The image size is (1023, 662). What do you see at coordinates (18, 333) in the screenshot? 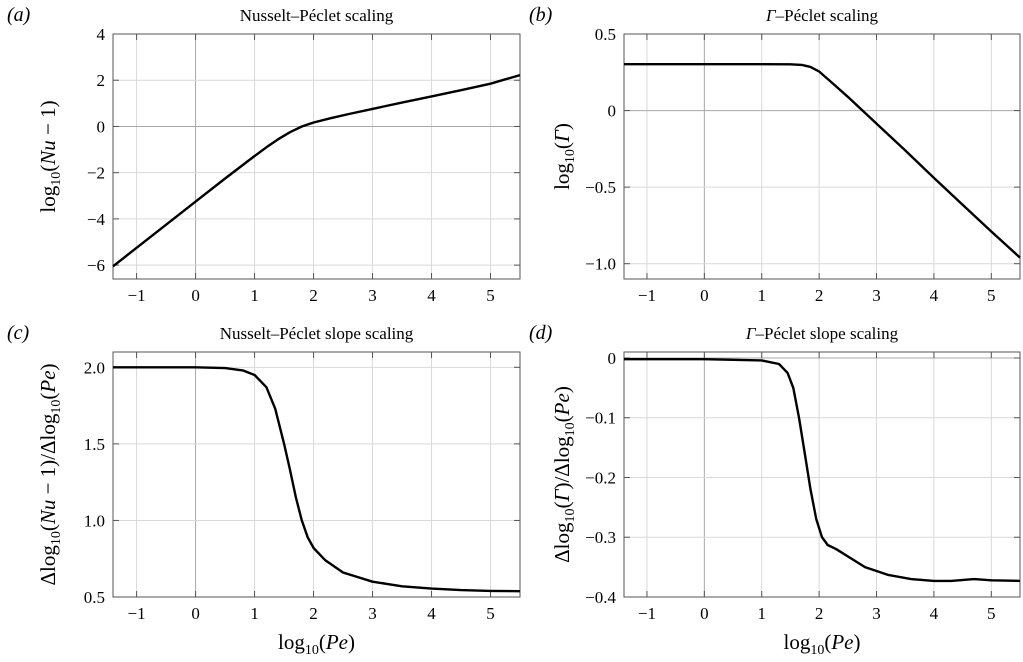
I see `panel-label: (c)` at bounding box center [18, 333].